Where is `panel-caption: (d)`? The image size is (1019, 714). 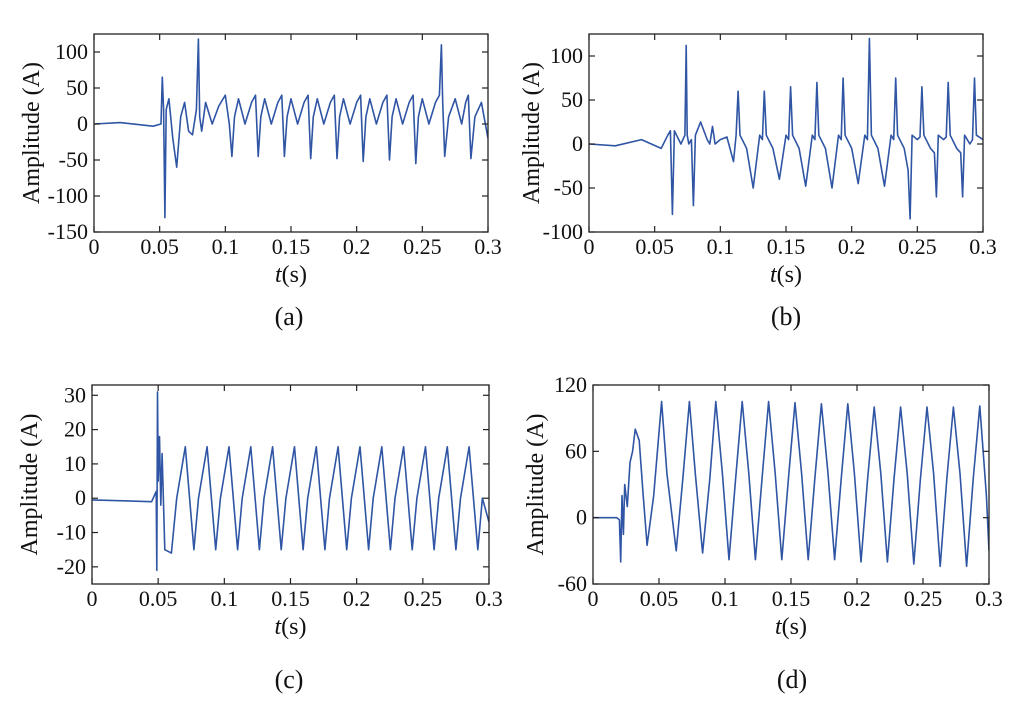 panel-caption: (d) is located at coordinates (792, 679).